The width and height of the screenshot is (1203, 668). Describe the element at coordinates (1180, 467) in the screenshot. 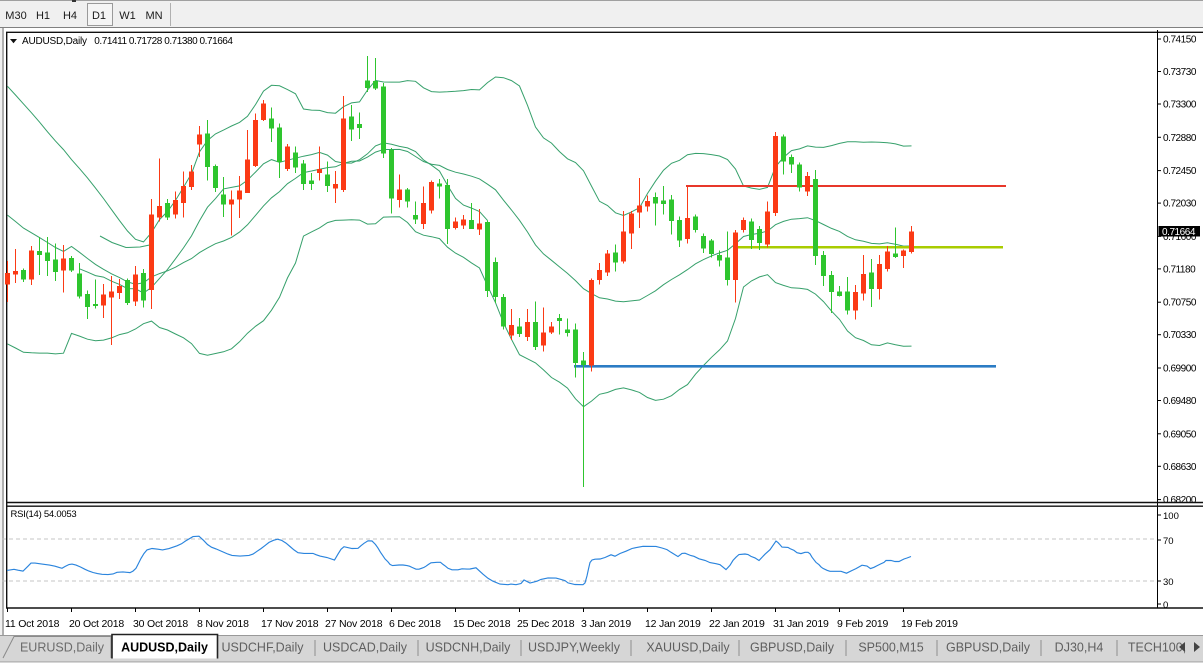

I see `svg-text: 0.68630` at that location.